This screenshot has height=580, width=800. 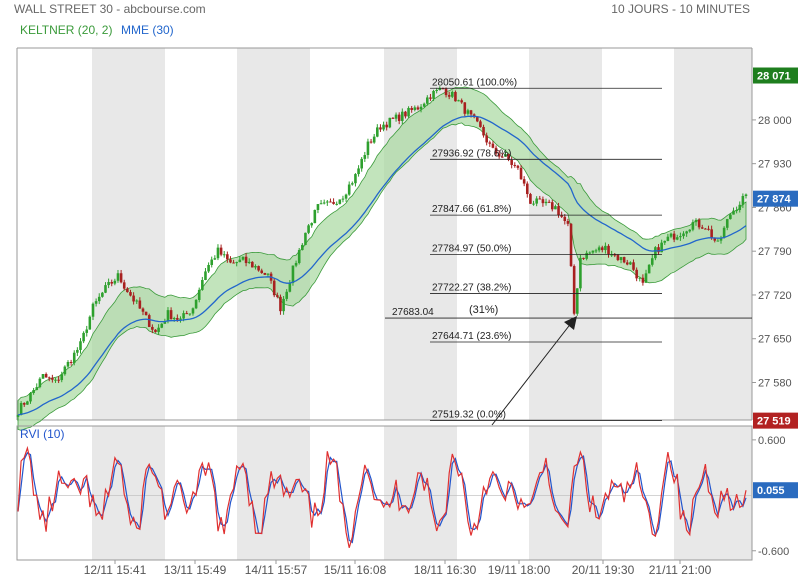 What do you see at coordinates (680, 9) in the screenshot?
I see `chart-period: 10 JOURS - 10 MINUTES` at bounding box center [680, 9].